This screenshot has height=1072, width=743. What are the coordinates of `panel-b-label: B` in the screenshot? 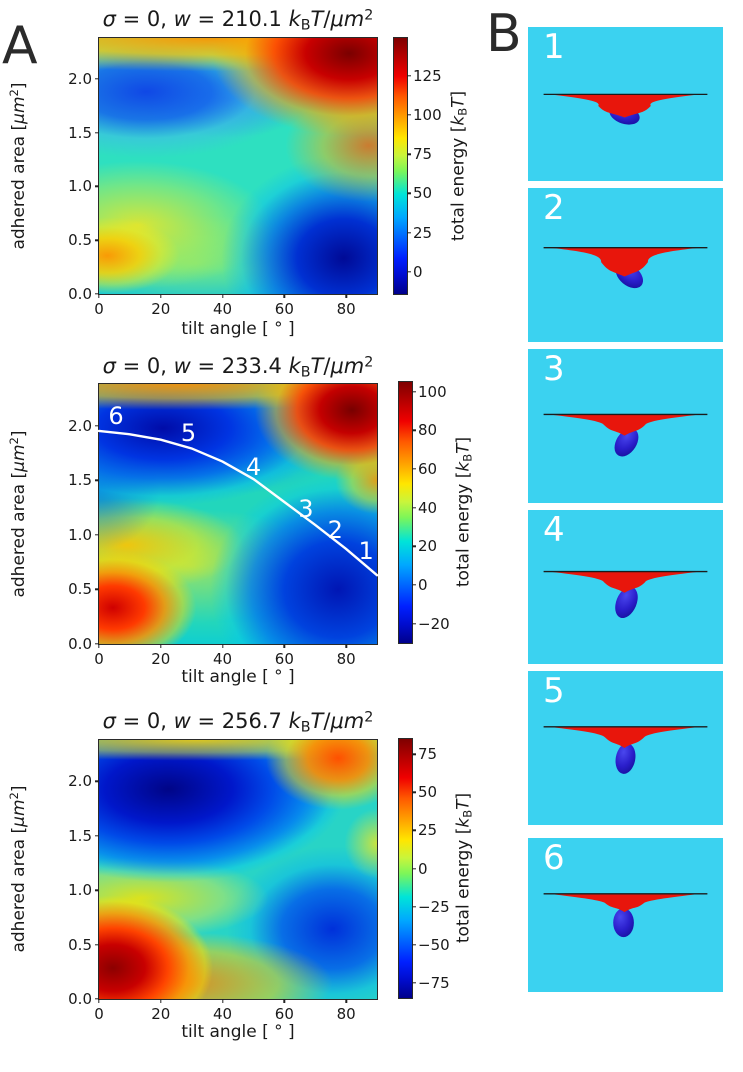 It's located at (504, 34).